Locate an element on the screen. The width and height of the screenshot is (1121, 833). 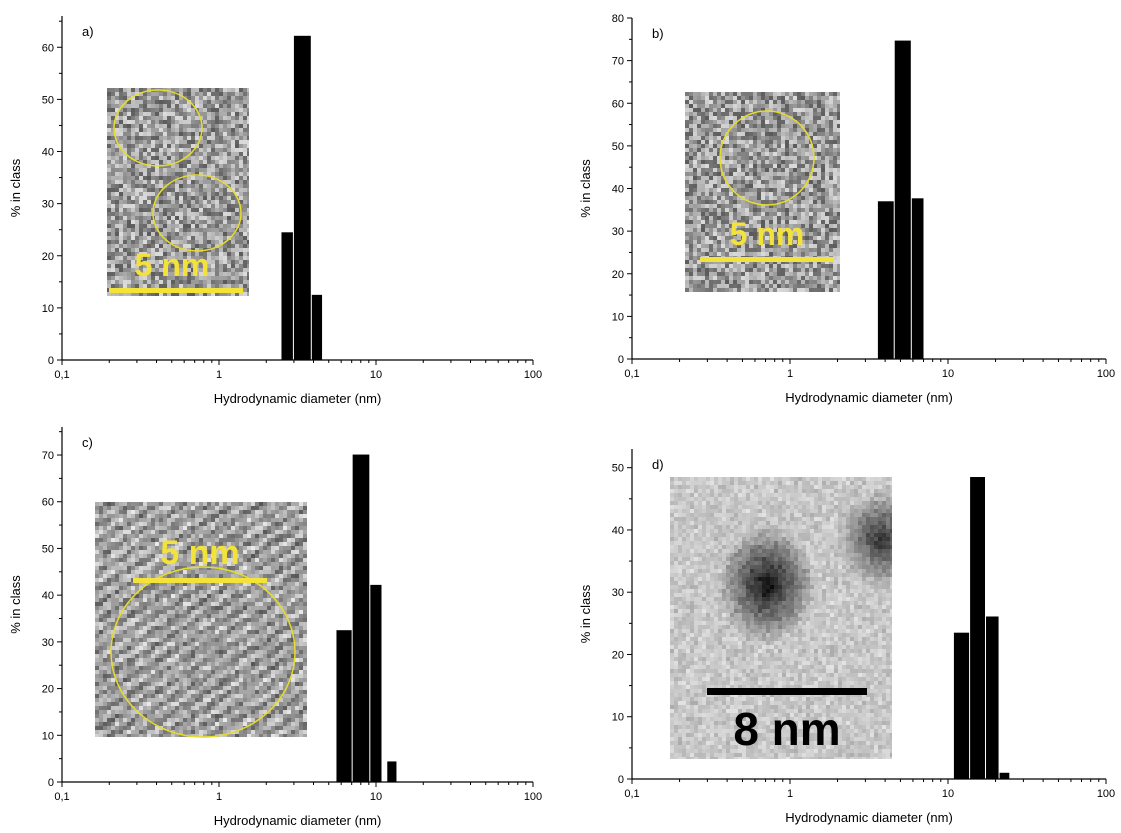
tem-inset: 8 nm is located at coordinates (781, 618).